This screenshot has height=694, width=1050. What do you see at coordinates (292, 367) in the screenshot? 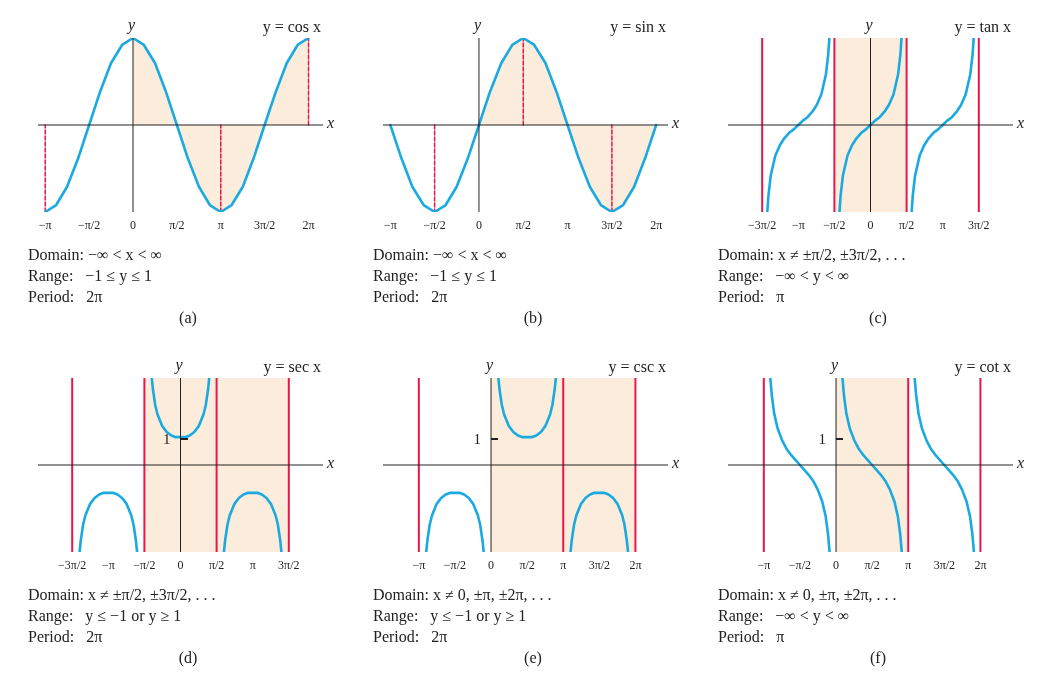
I see `chart-title: y = sec x` at bounding box center [292, 367].